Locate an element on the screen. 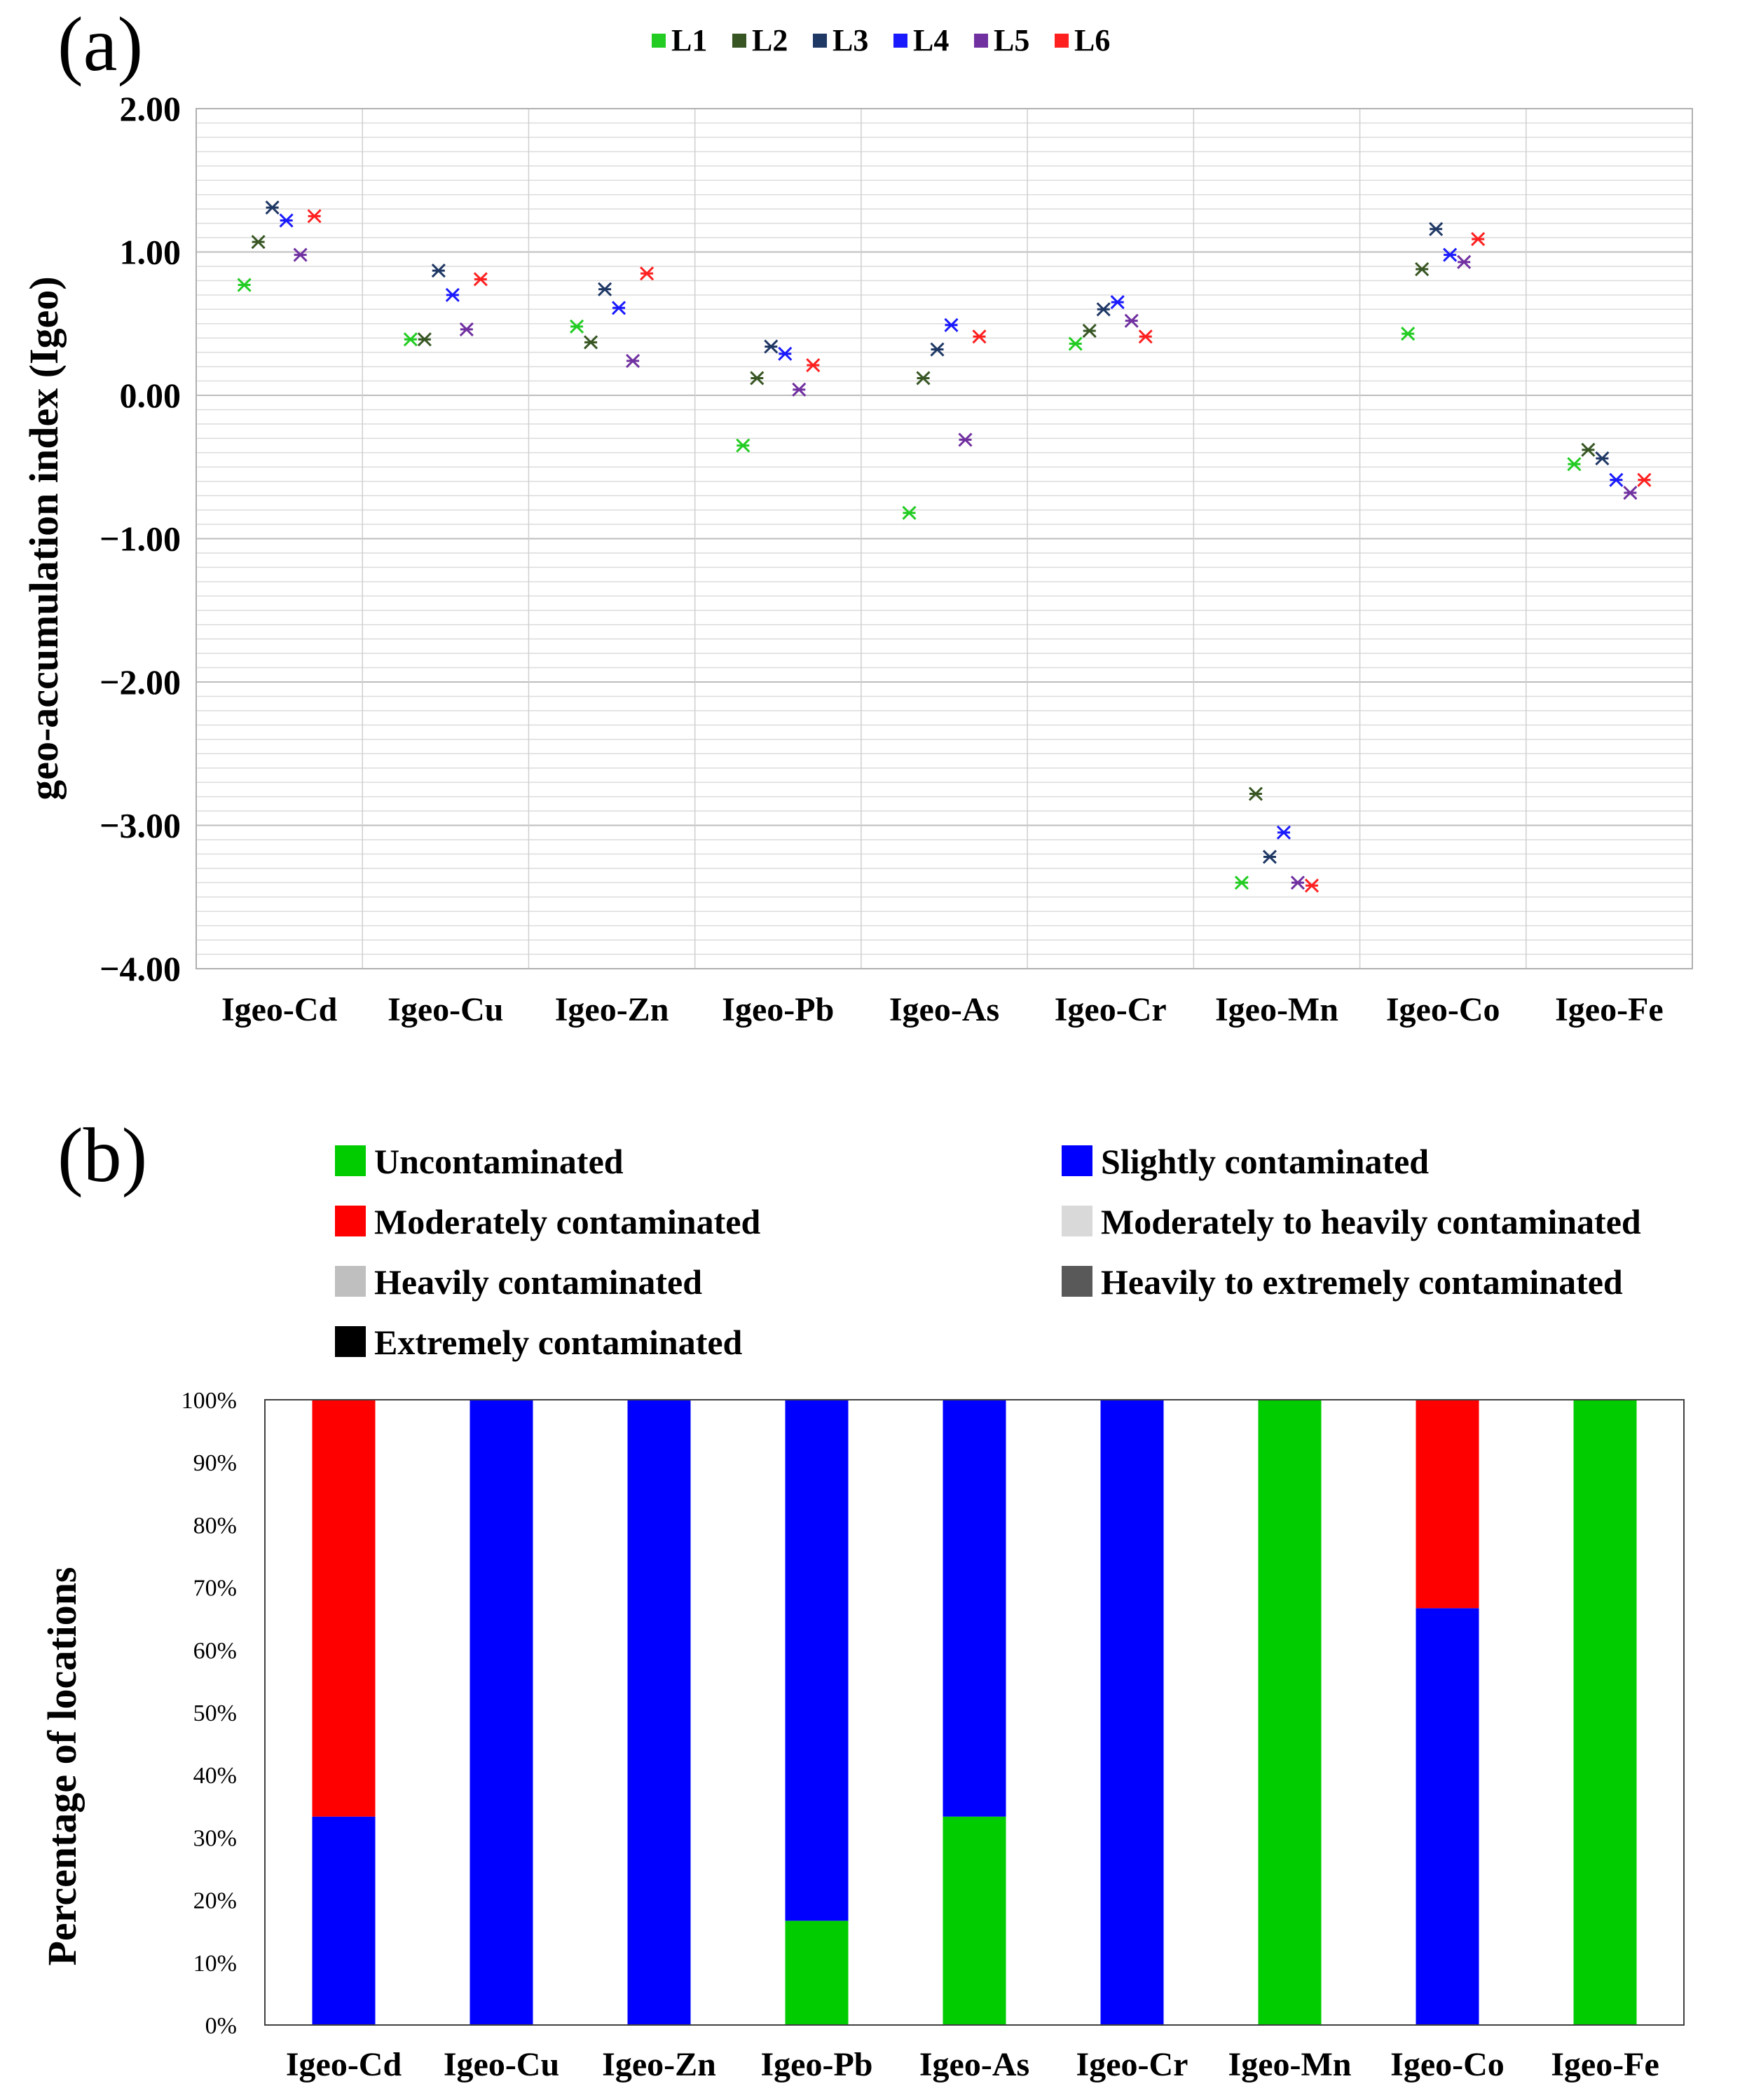 This screenshot has height=2100, width=1761. point-l4-igeo-zn is located at coordinates (619, 308).